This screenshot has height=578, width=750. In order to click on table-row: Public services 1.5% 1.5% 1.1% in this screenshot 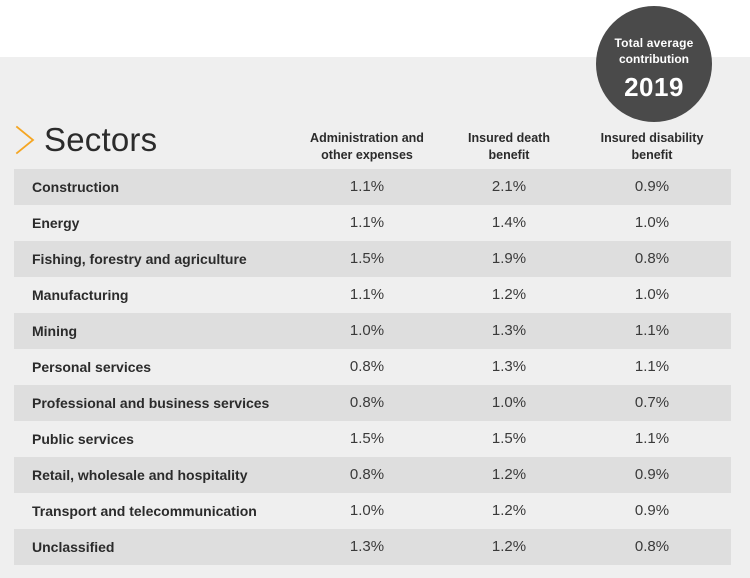, I will do `click(372, 439)`.